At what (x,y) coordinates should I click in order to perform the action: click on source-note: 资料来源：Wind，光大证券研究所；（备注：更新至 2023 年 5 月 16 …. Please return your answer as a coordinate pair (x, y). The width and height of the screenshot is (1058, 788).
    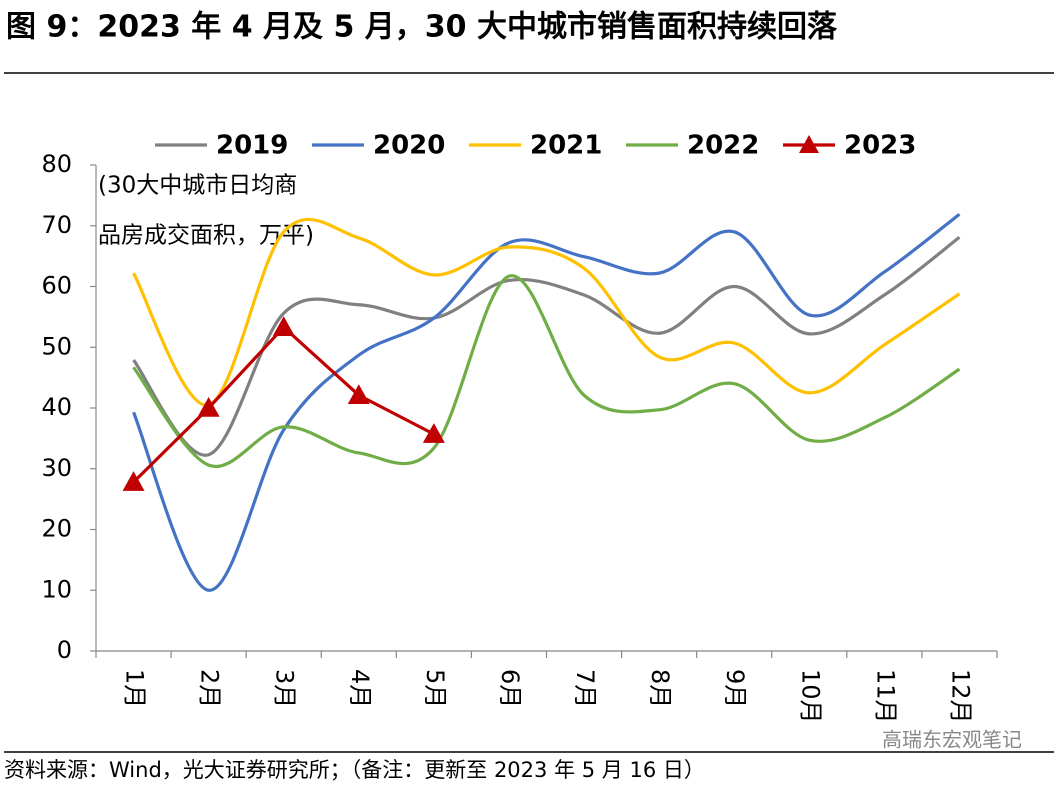
    Looking at the image, I should click on (354, 770).